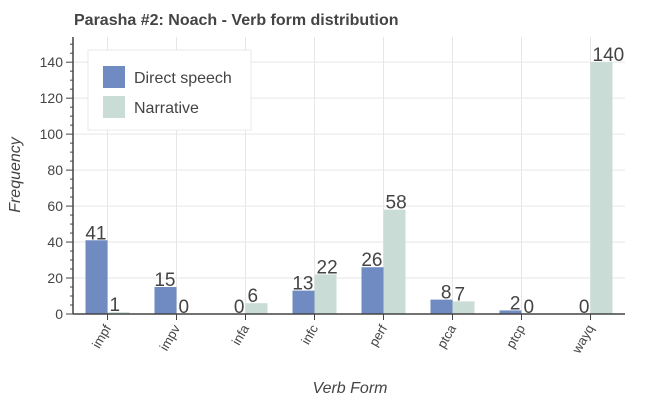 The height and width of the screenshot is (405, 665). I want to click on bar-direct-speech-perf, so click(372, 290).